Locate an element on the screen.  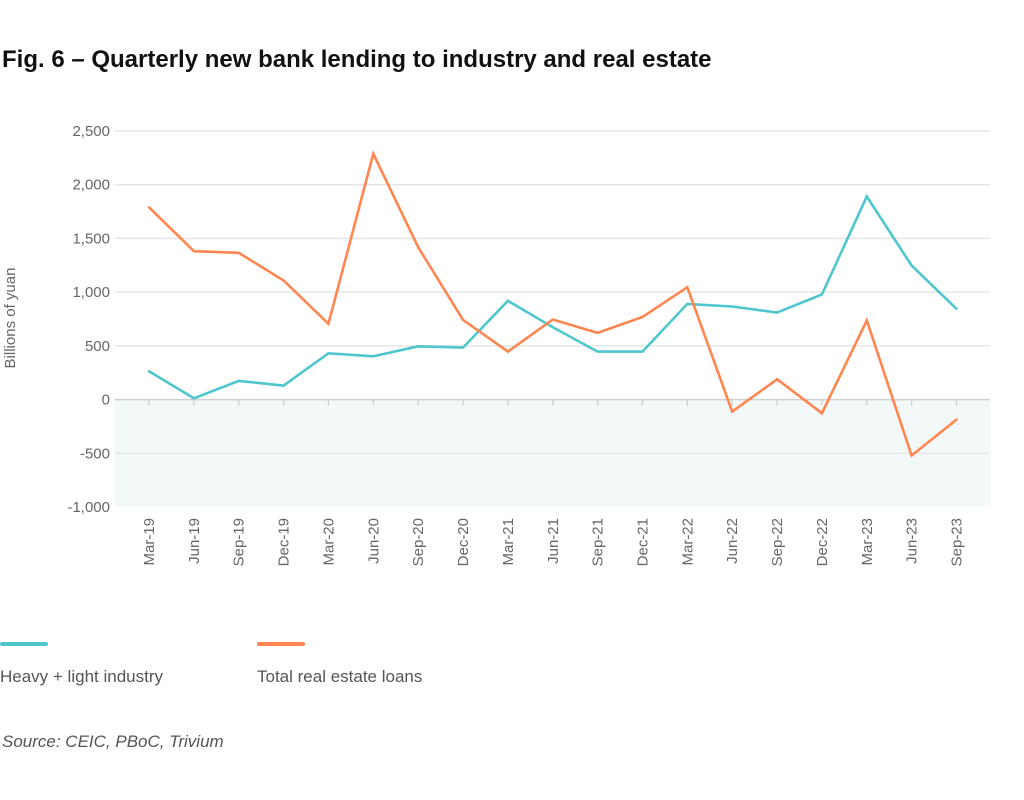
legend-swatch-industry is located at coordinates (24, 644).